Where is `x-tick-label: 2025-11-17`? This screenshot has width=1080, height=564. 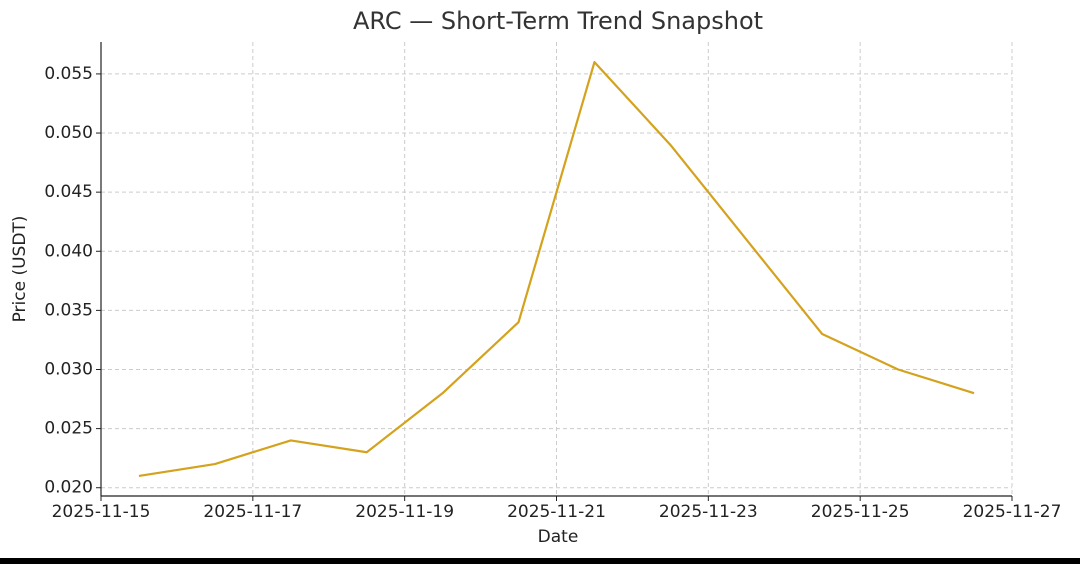 x-tick-label: 2025-11-17 is located at coordinates (252, 512).